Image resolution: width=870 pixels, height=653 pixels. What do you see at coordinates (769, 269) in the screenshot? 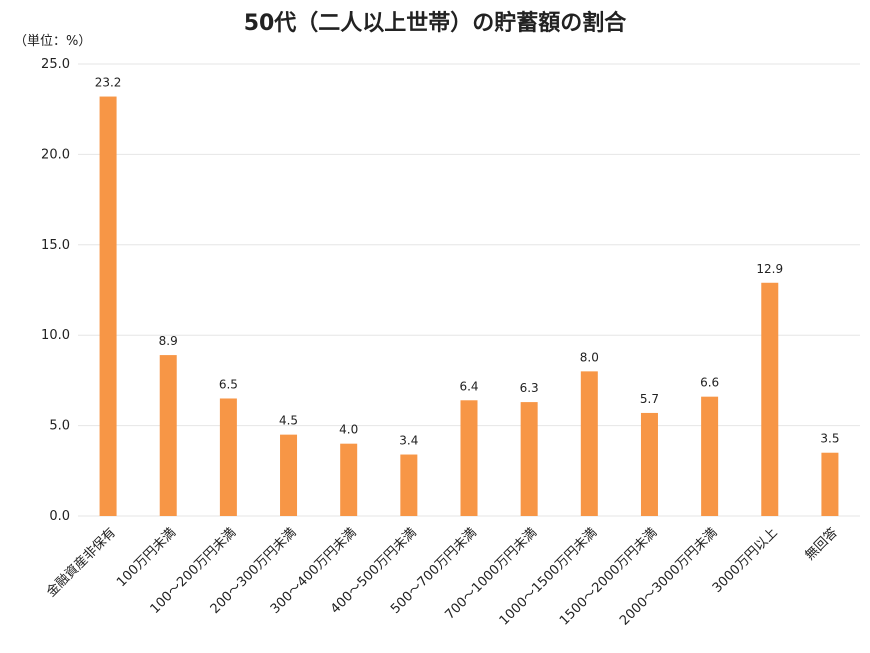
I see `data-label: 12.9` at bounding box center [769, 269].